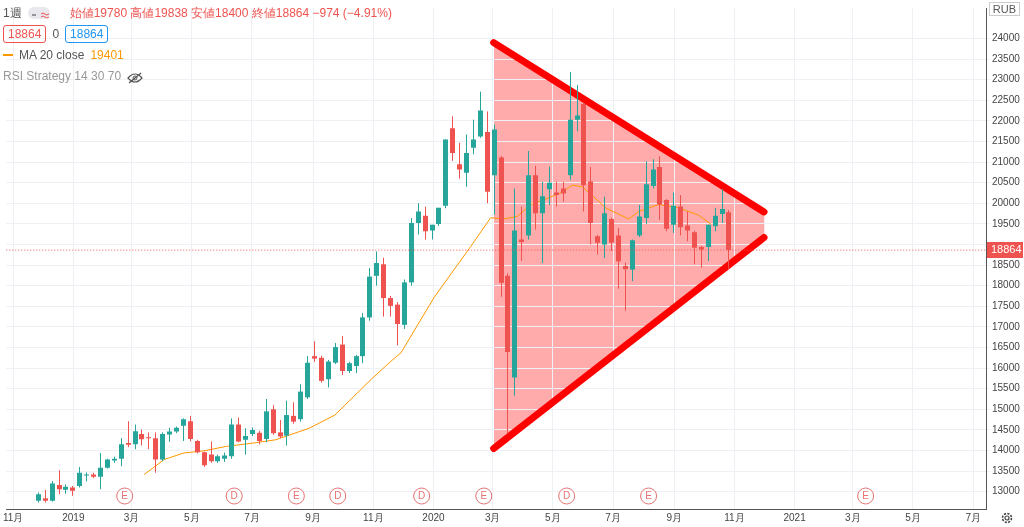  Describe the element at coordinates (1006, 388) in the screenshot. I see `y-tick-label: 15500` at that location.